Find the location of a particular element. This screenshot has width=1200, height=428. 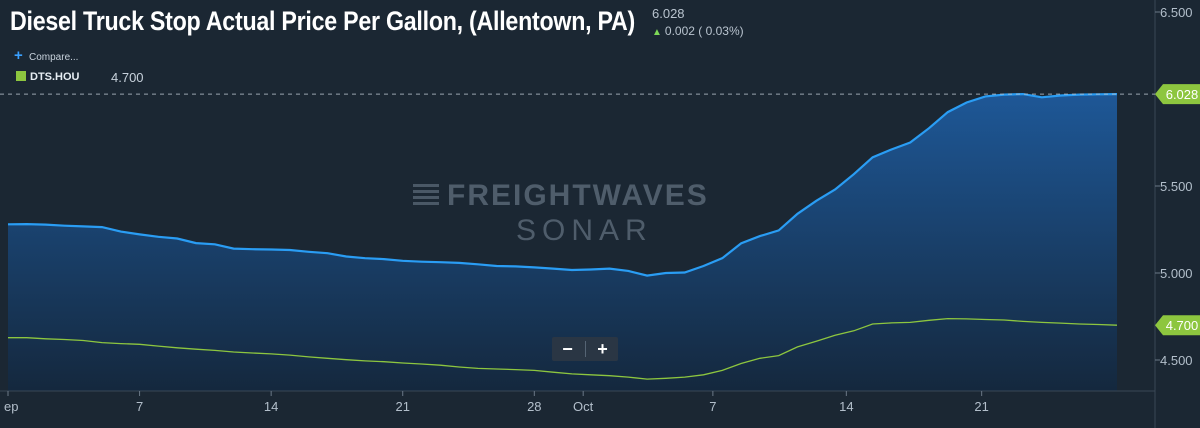

plus-icon: + is located at coordinates (18, 55).